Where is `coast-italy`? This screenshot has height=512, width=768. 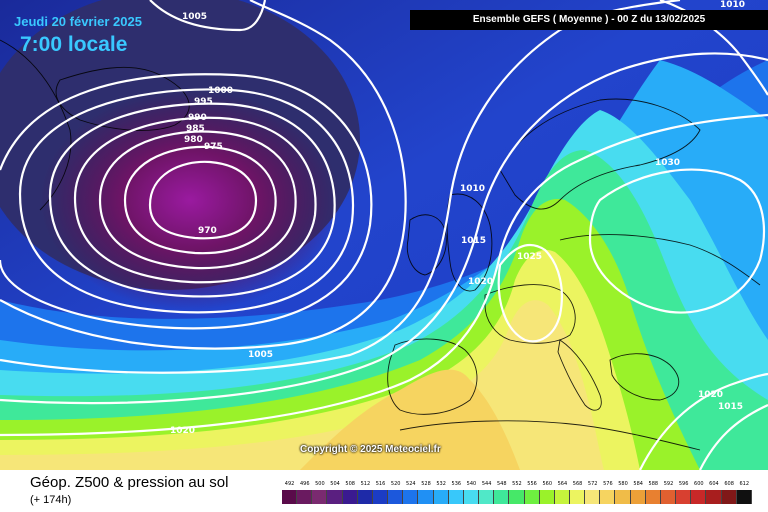 coast-italy is located at coordinates (579, 375).